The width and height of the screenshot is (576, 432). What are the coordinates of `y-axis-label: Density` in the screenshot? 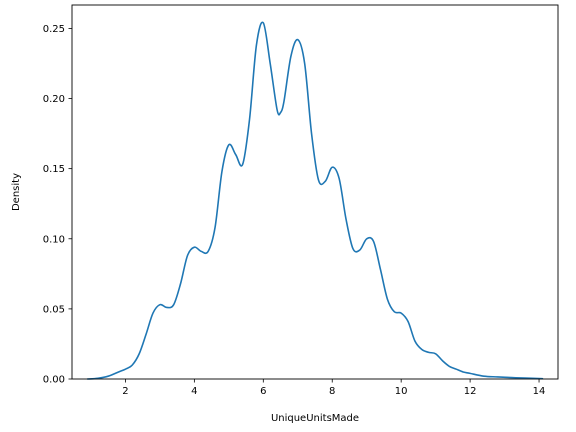 It's located at (16, 192).